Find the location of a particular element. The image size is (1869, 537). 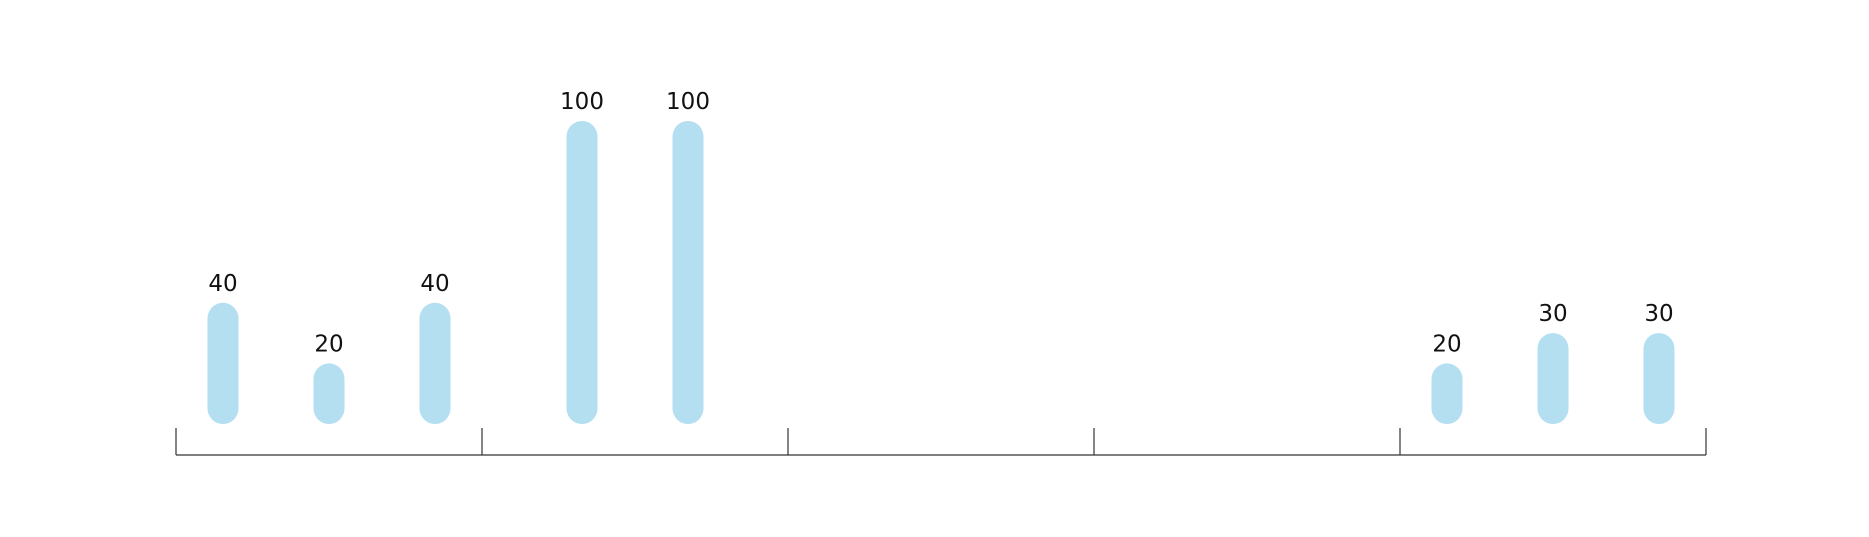

x-axis is located at coordinates (941, 442).